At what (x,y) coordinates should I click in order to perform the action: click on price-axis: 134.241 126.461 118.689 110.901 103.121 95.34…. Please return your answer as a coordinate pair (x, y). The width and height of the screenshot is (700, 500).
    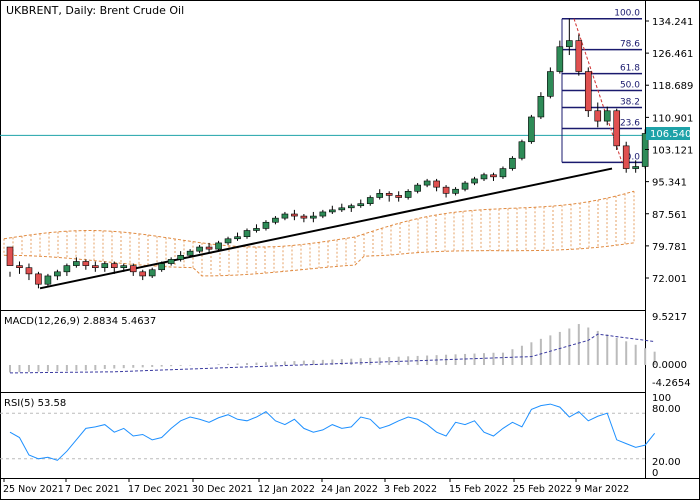
    Looking at the image, I should click on (669, 151).